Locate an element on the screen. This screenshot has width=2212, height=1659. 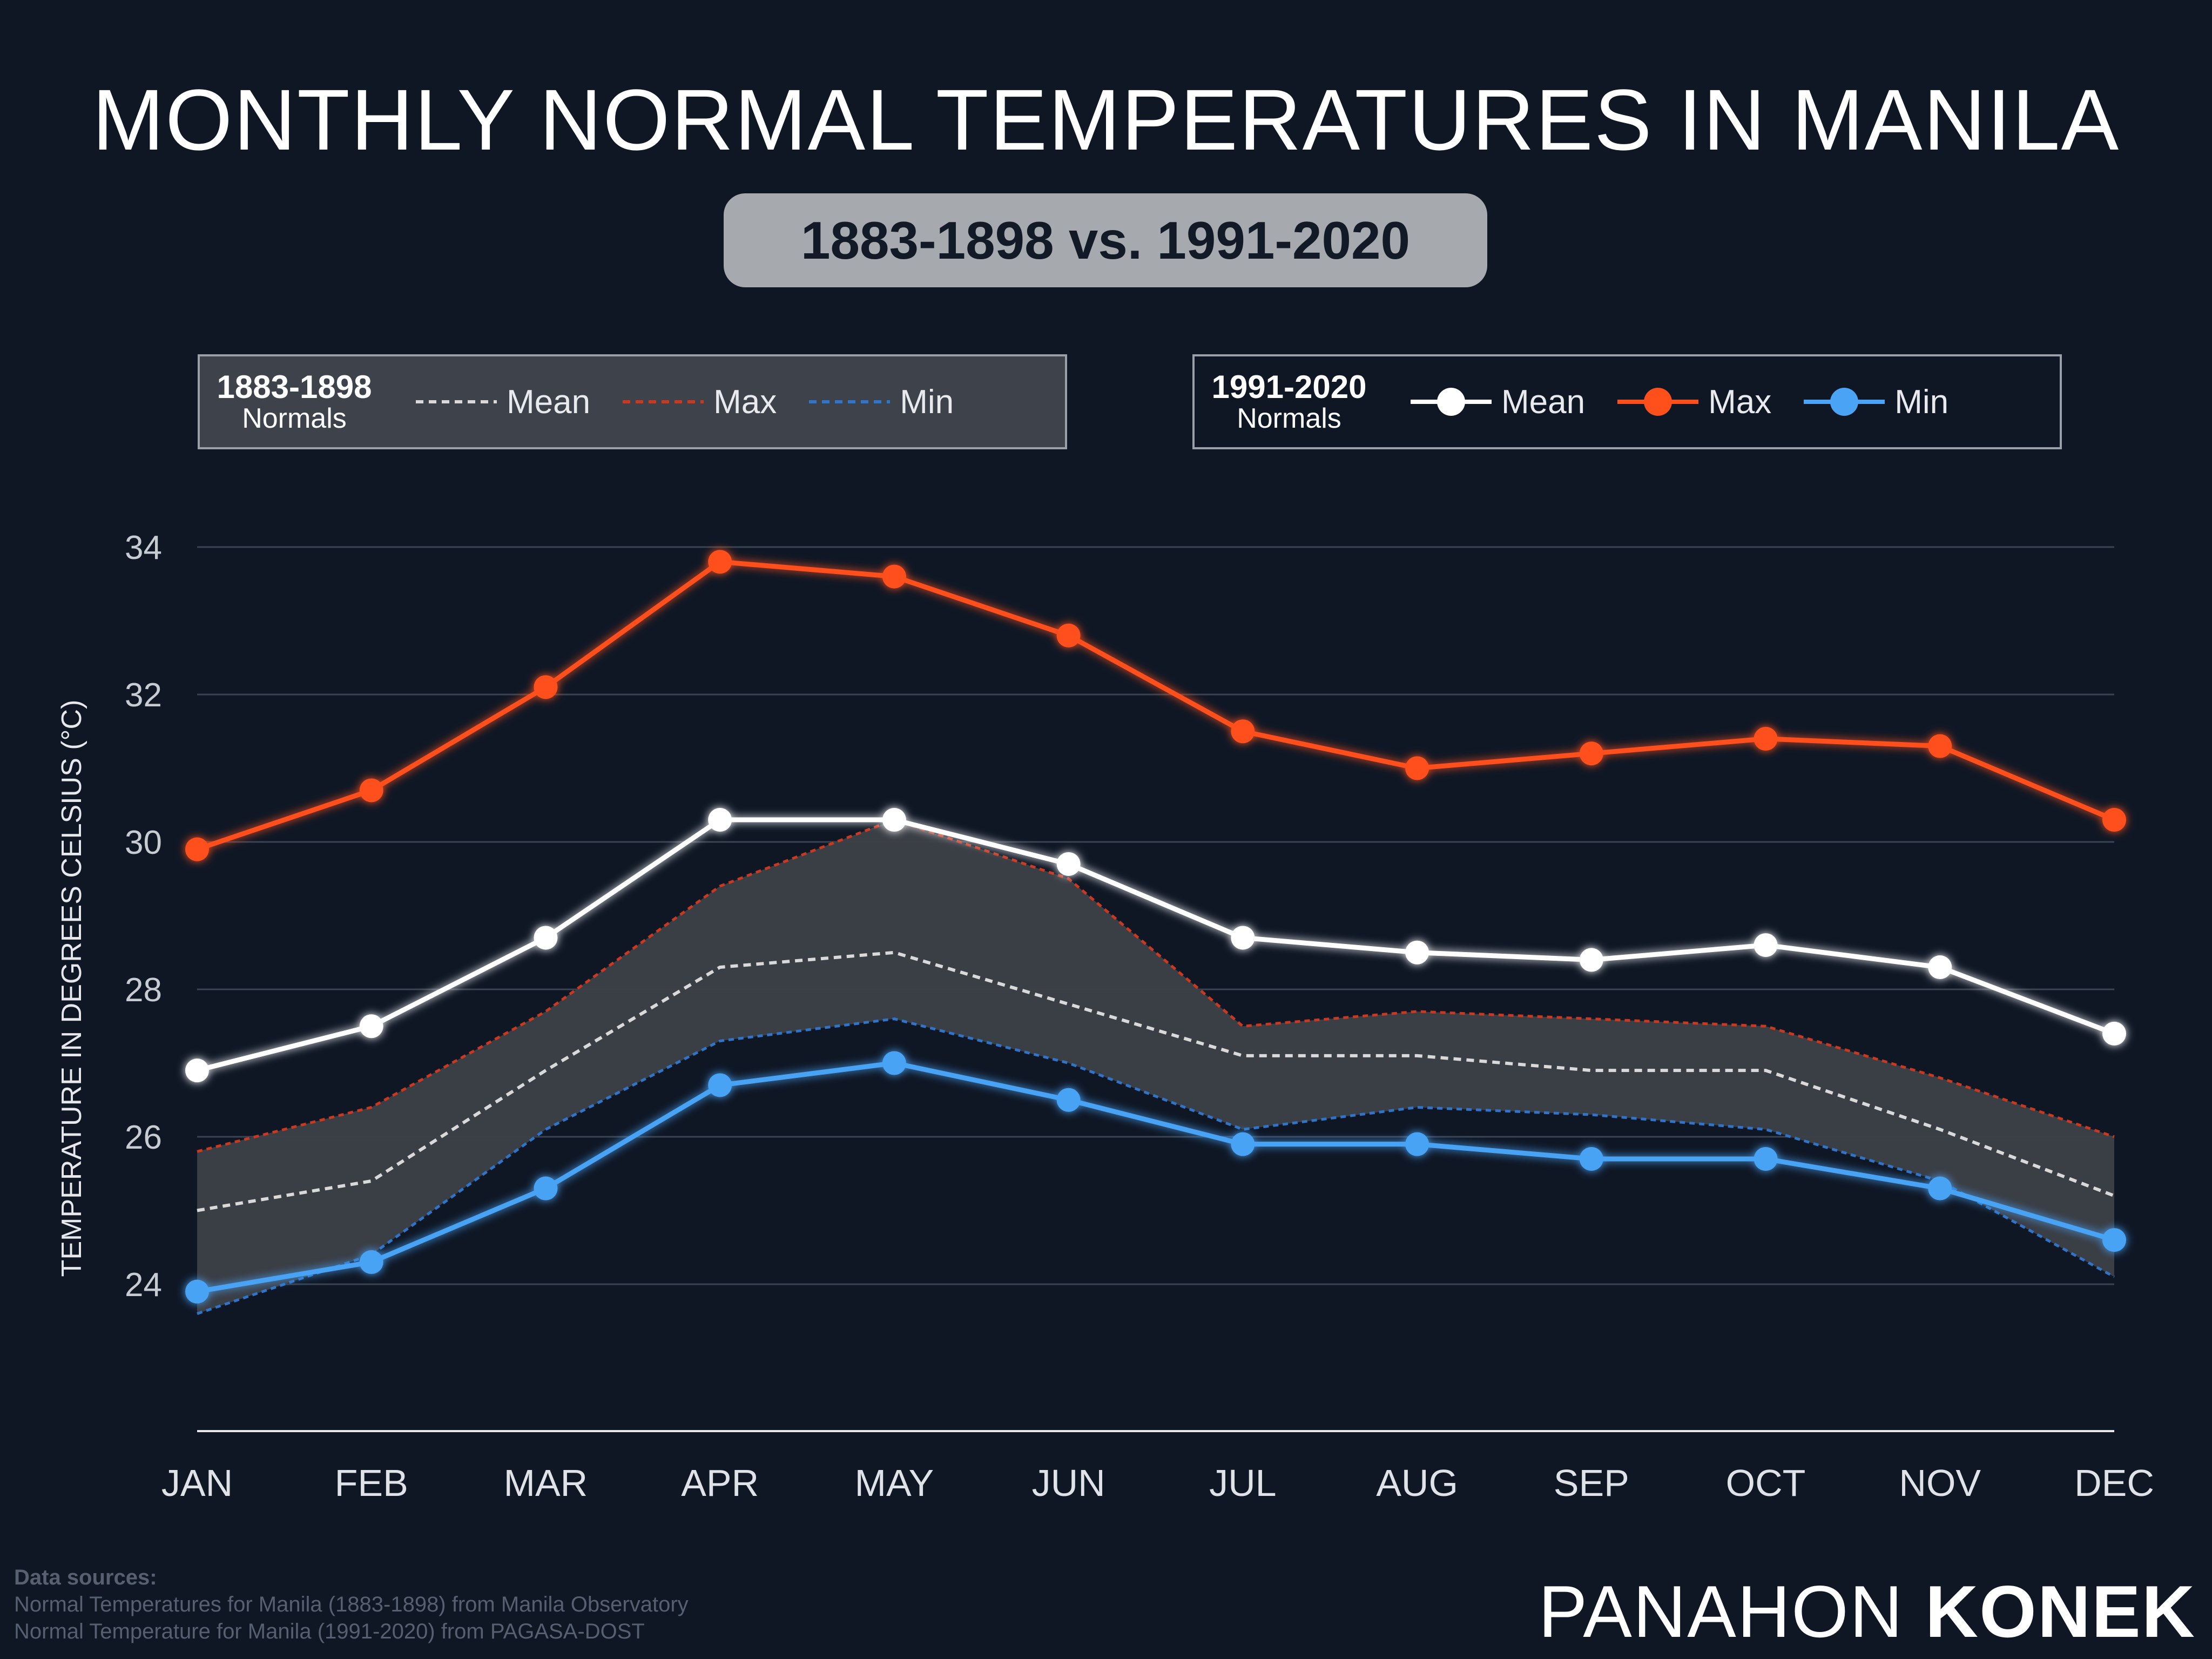
dotted-line-min-icon is located at coordinates (850, 401).